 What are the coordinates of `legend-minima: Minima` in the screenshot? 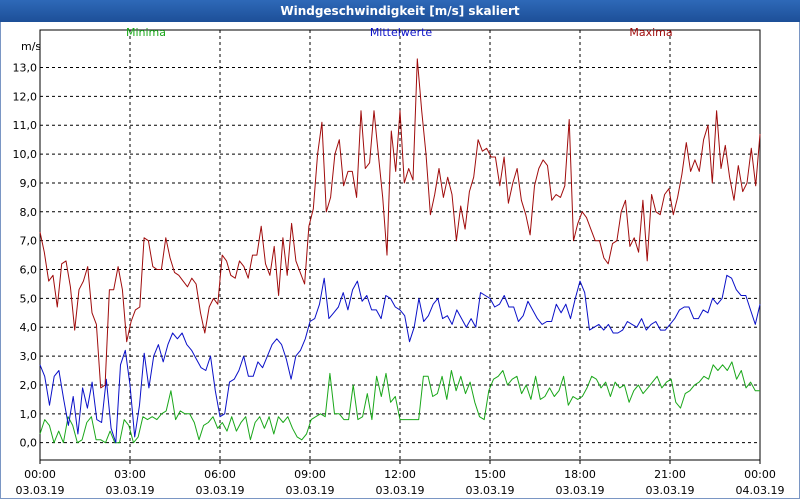 It's located at (146, 32).